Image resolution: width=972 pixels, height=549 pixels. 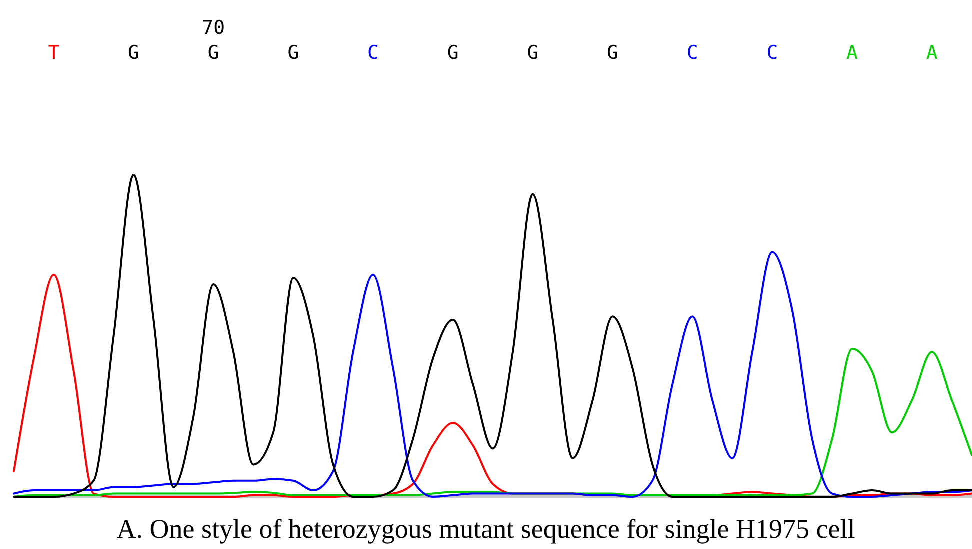 What do you see at coordinates (214, 40) in the screenshot?
I see `x-tick-label: 70 G` at bounding box center [214, 40].